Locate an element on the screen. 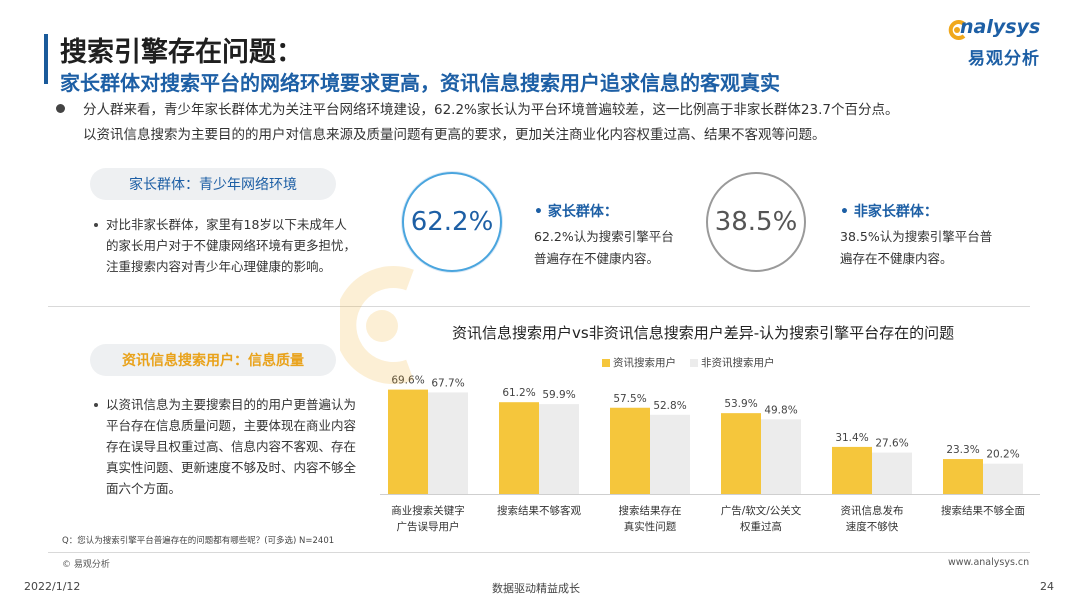 Image resolution: width=1080 pixels, height=608 pixels. category-label: 搜索结果存在 is located at coordinates (650, 510).